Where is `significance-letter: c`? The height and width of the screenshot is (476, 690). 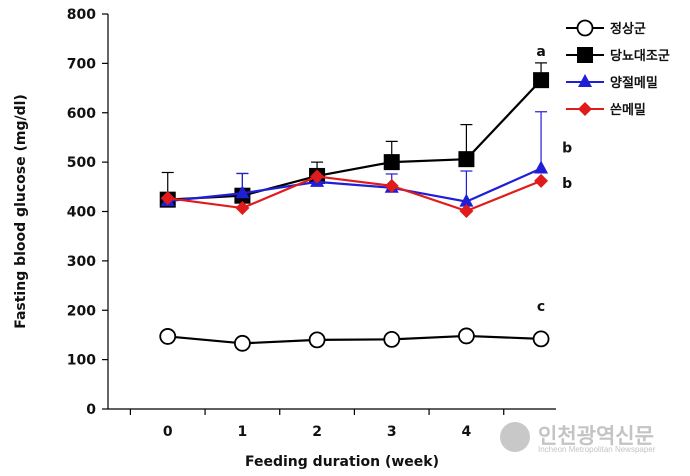
significance-letter: c is located at coordinates (541, 307).